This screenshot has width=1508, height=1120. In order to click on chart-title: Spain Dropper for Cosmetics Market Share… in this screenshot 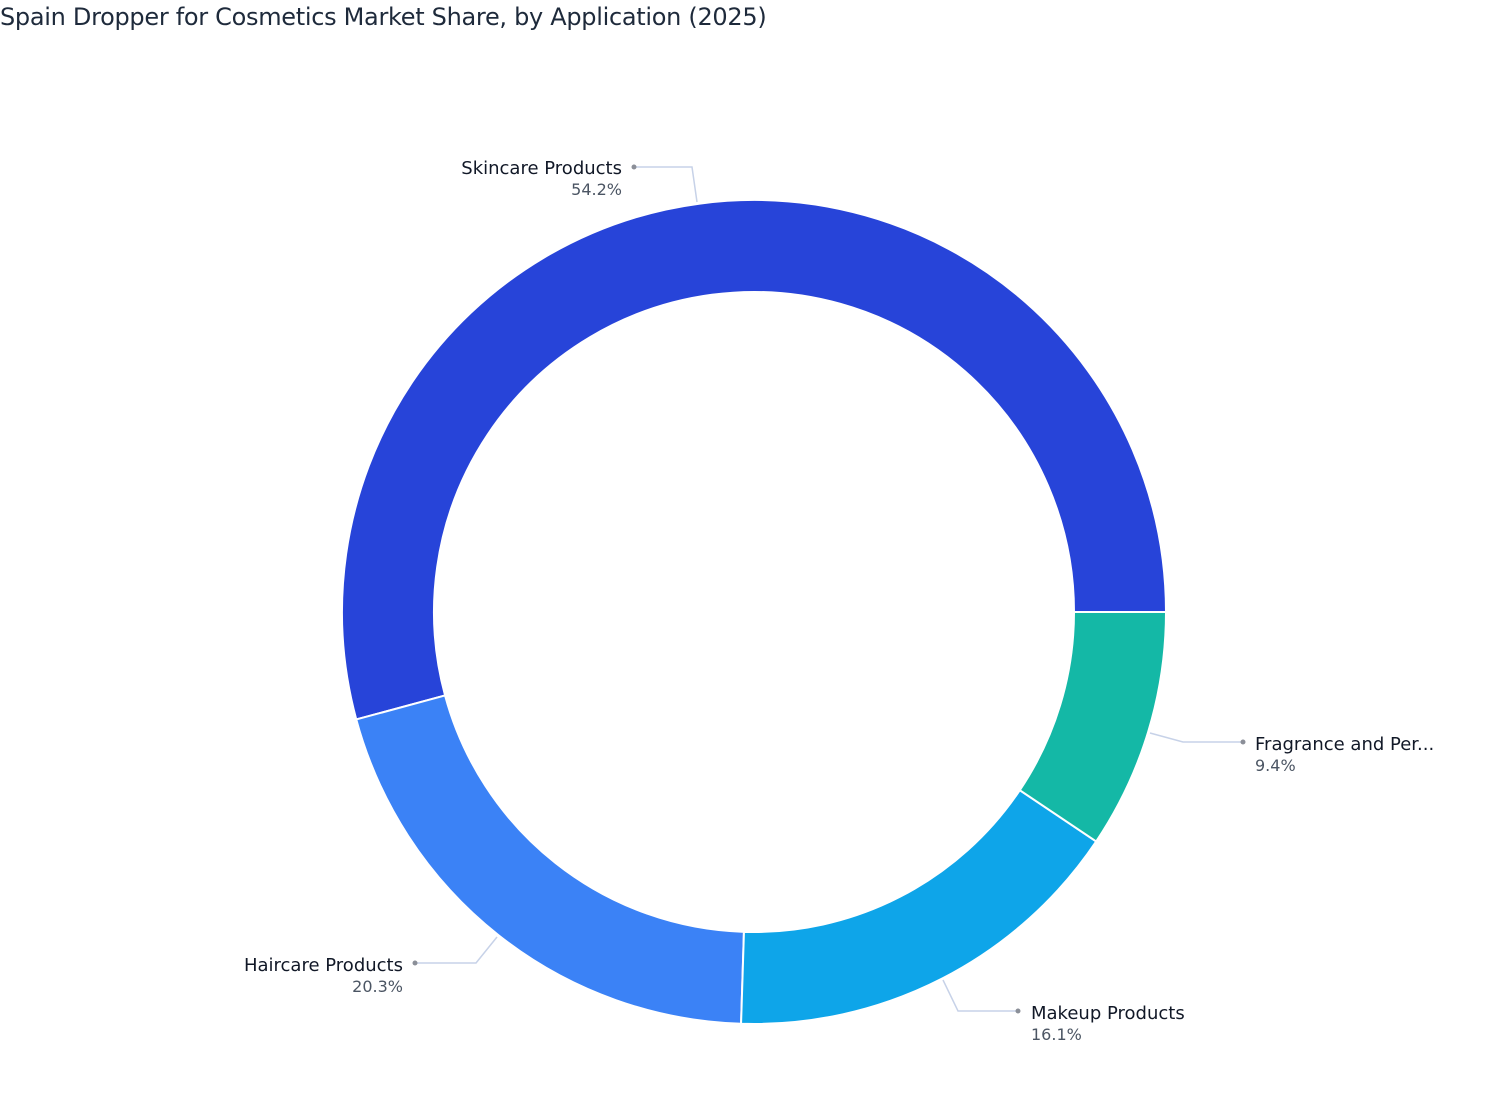, I will do `click(383, 17)`.